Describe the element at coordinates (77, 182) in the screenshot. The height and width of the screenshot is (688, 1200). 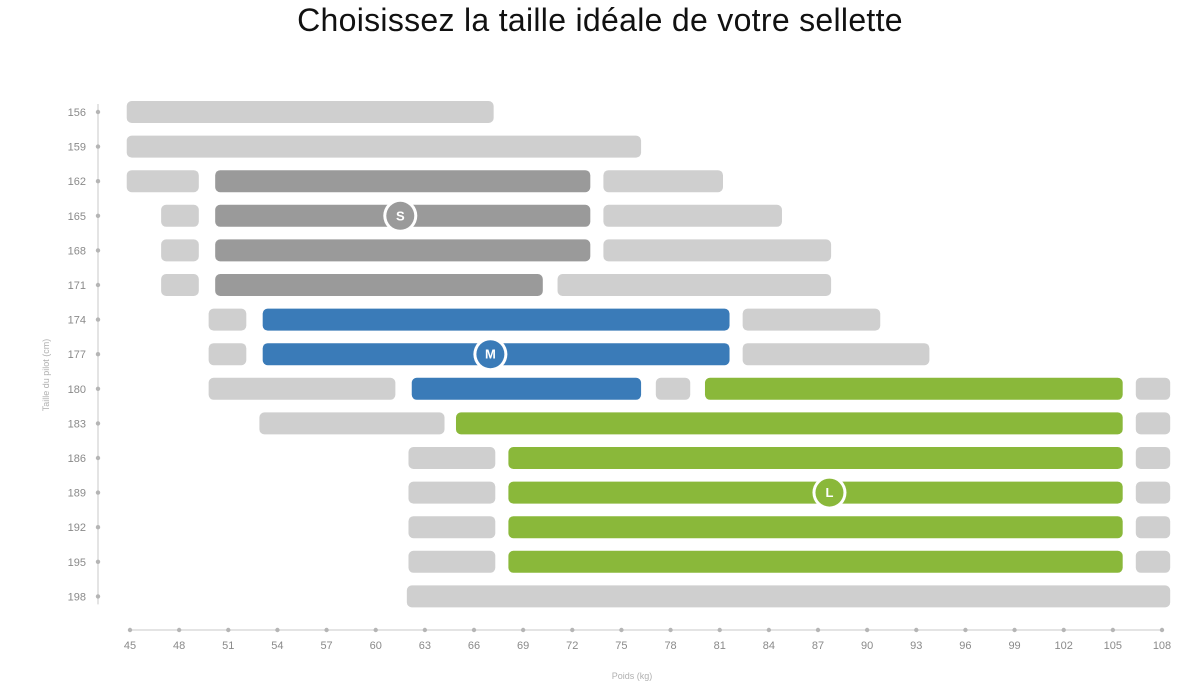
I see `y-tick-label: 162` at that location.